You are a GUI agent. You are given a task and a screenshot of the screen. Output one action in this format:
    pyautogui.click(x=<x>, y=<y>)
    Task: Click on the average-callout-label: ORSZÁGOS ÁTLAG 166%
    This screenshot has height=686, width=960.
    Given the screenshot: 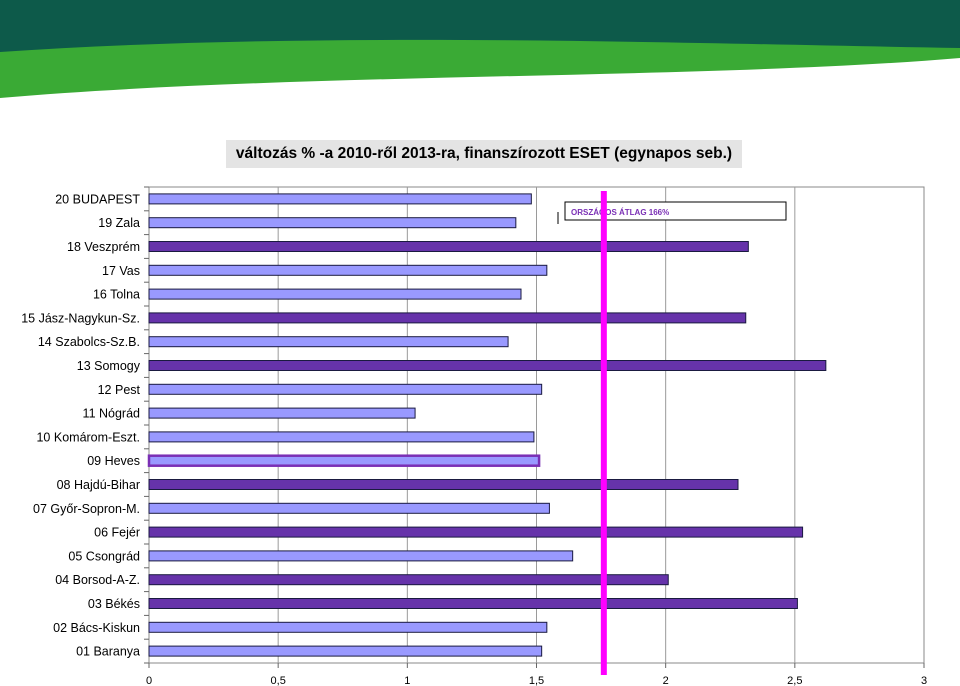 What is the action you would take?
    pyautogui.click(x=620, y=212)
    